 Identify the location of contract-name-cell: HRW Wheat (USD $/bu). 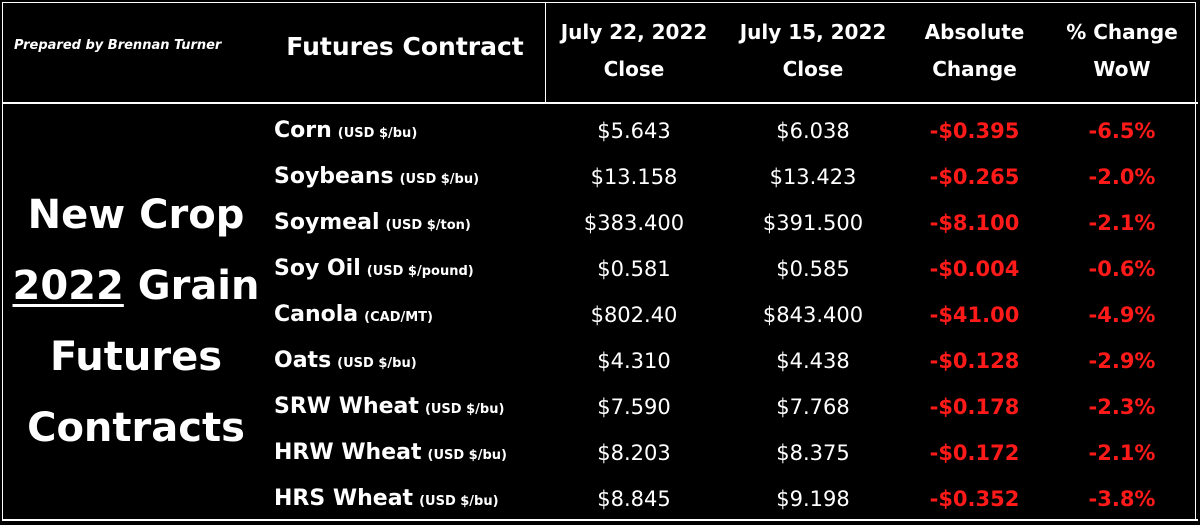
(390, 453).